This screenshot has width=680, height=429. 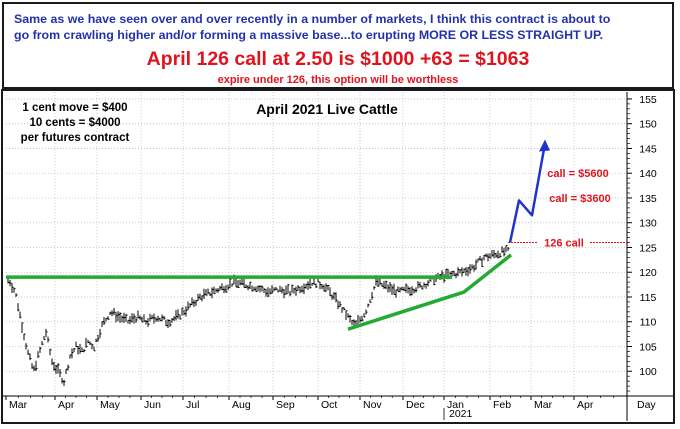 What do you see at coordinates (329, 405) in the screenshot?
I see `x-tick-label: Oct` at bounding box center [329, 405].